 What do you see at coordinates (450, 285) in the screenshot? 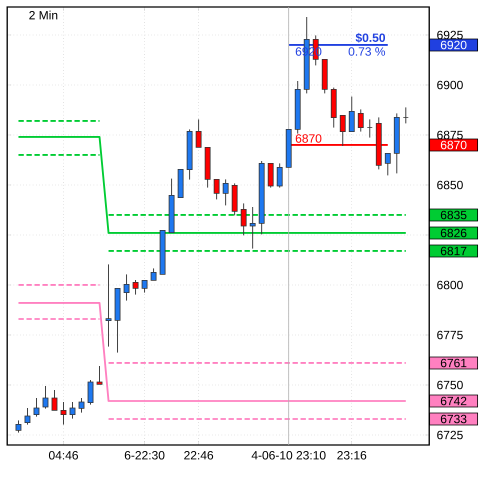
I see `y-tick-label: 6800` at bounding box center [450, 285].